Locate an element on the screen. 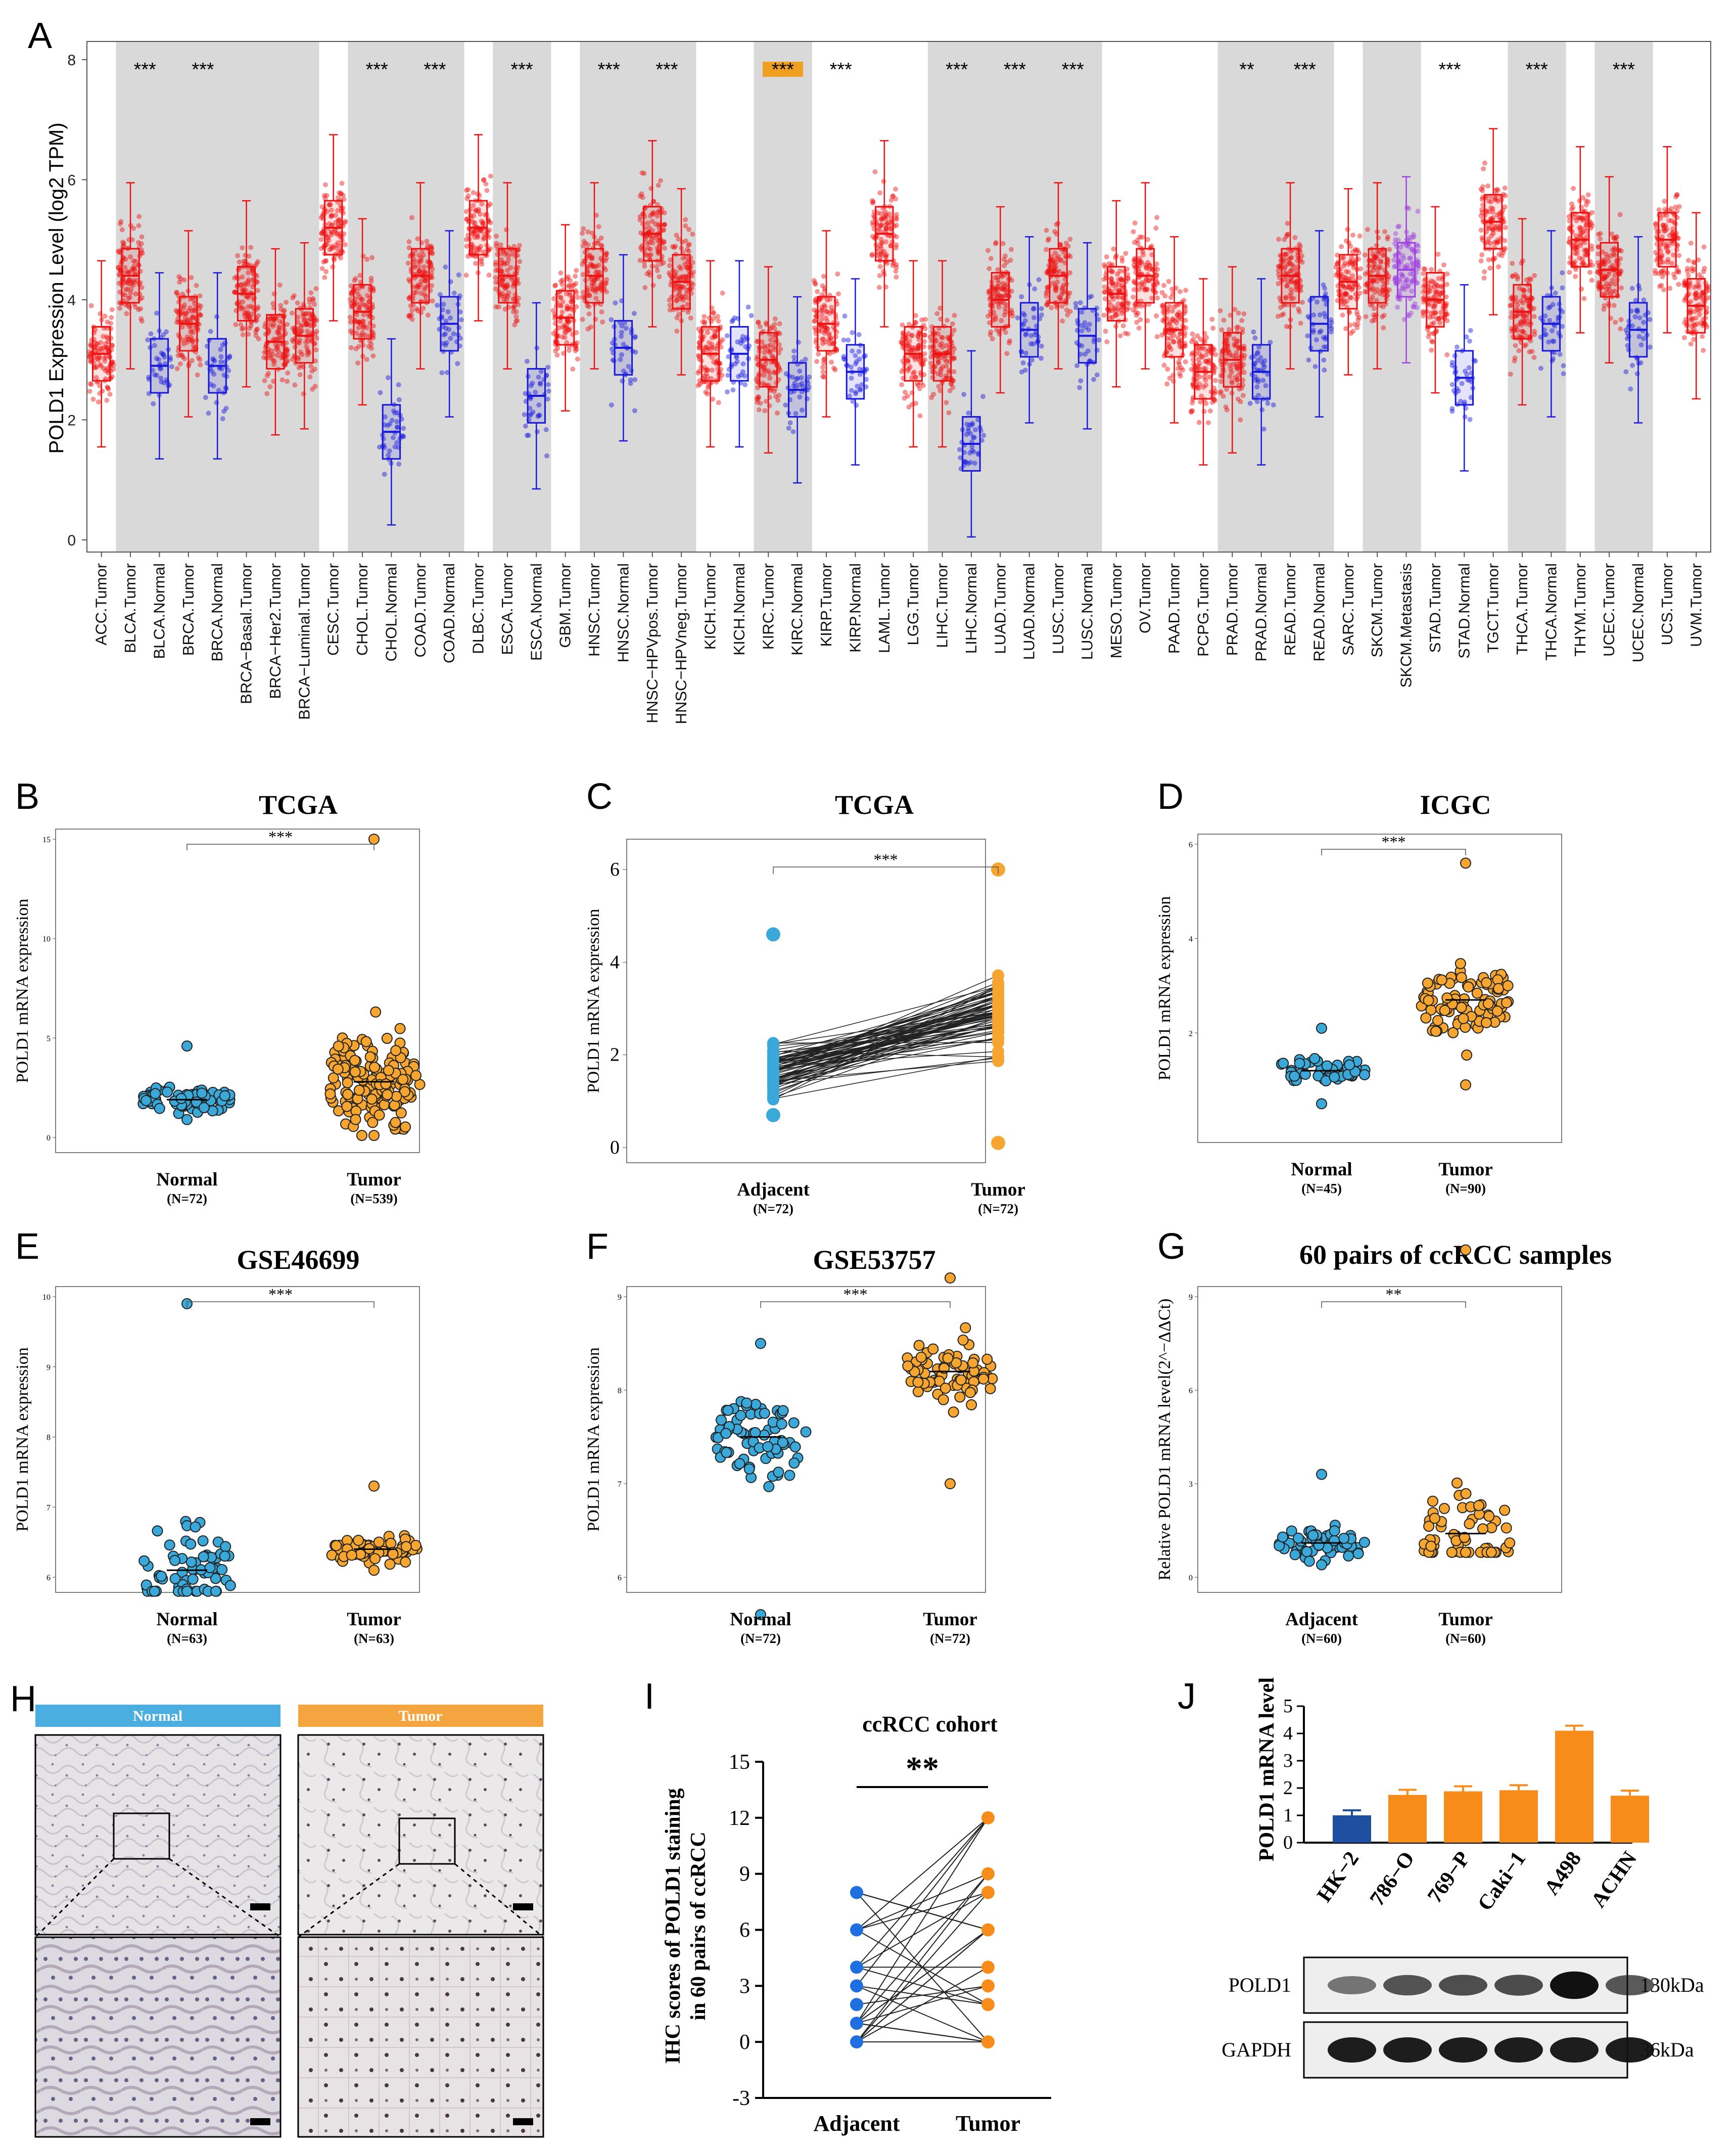 This screenshot has height=2149, width=1736. category-label: HNSC.Tumor is located at coordinates (594, 610).